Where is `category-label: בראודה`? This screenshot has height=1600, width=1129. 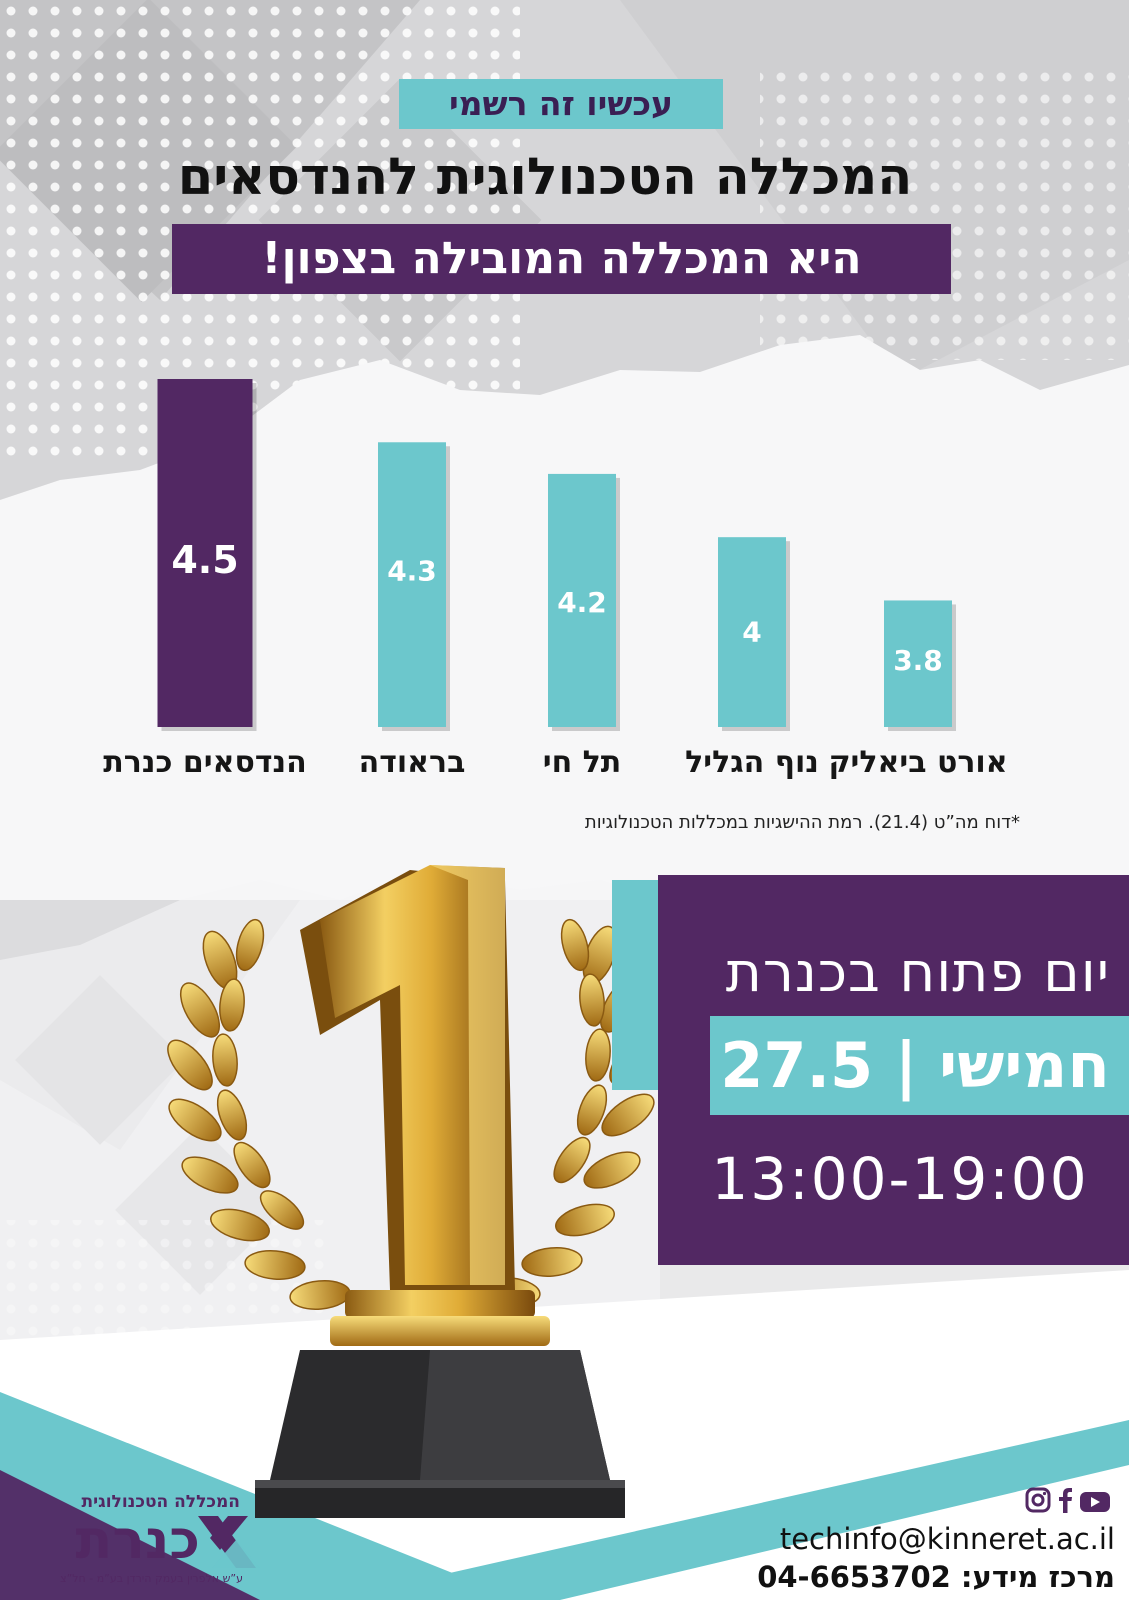
category-label: בראודה is located at coordinates (412, 762).